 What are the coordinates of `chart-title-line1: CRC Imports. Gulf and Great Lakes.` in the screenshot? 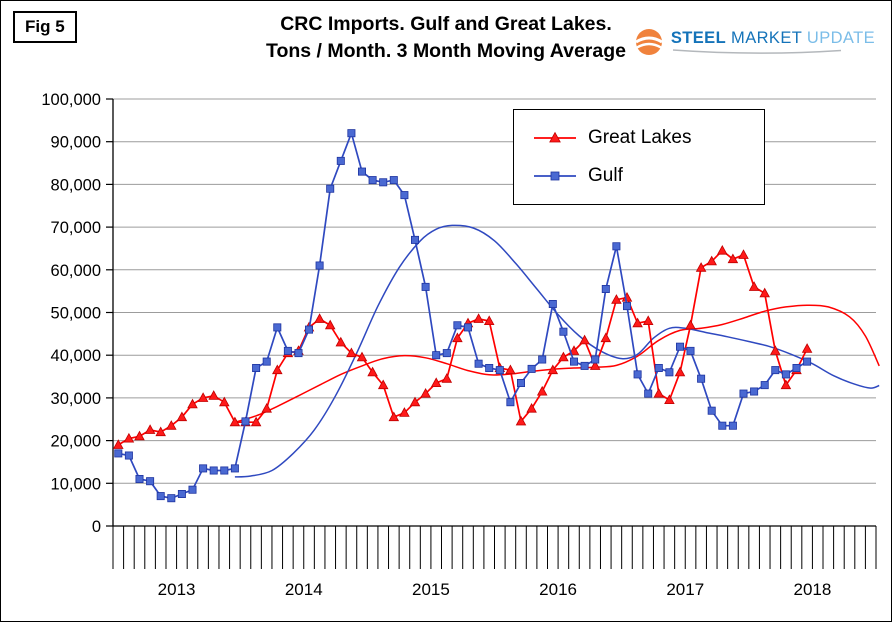 It's located at (446, 24).